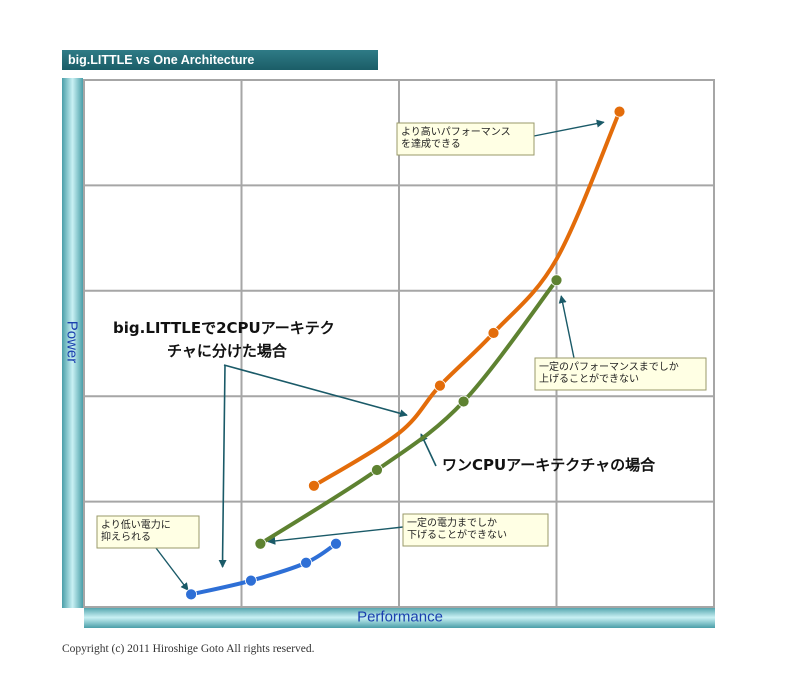  I want to click on callout-arrow-perf-limit, so click(566, 327).